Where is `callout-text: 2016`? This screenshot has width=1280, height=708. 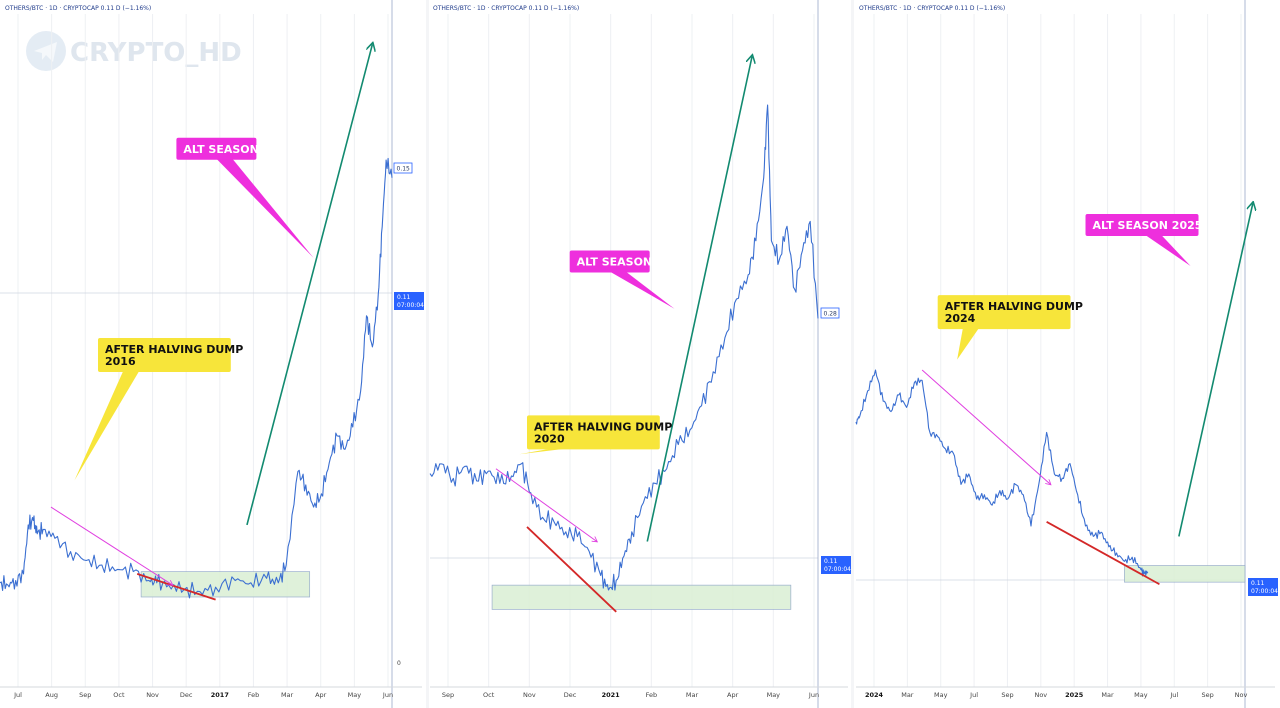 callout-text: 2016 is located at coordinates (120, 361).